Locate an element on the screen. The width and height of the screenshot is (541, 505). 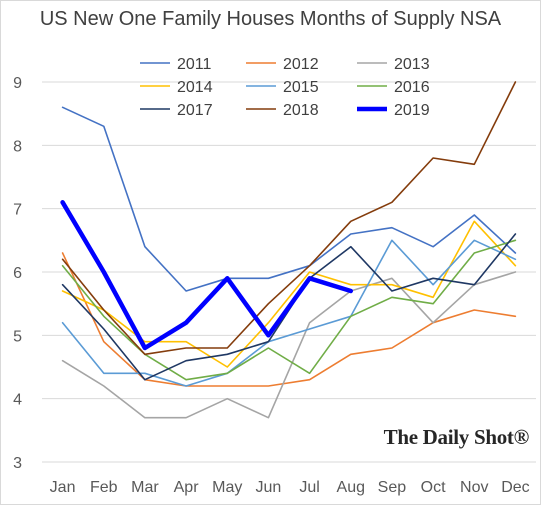
legend-label-2018: 2018 is located at coordinates (301, 110).